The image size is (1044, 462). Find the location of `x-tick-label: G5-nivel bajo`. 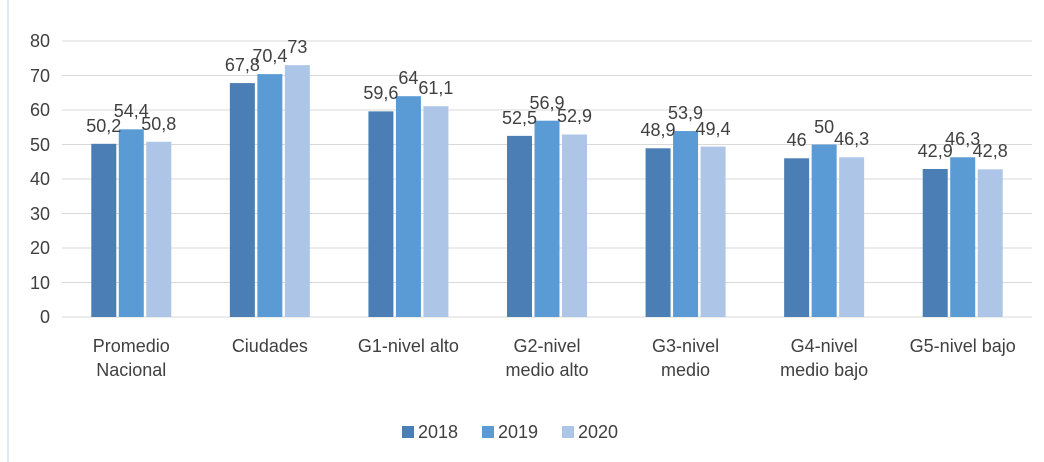

x-tick-label: G5-nivel bajo is located at coordinates (962, 346).